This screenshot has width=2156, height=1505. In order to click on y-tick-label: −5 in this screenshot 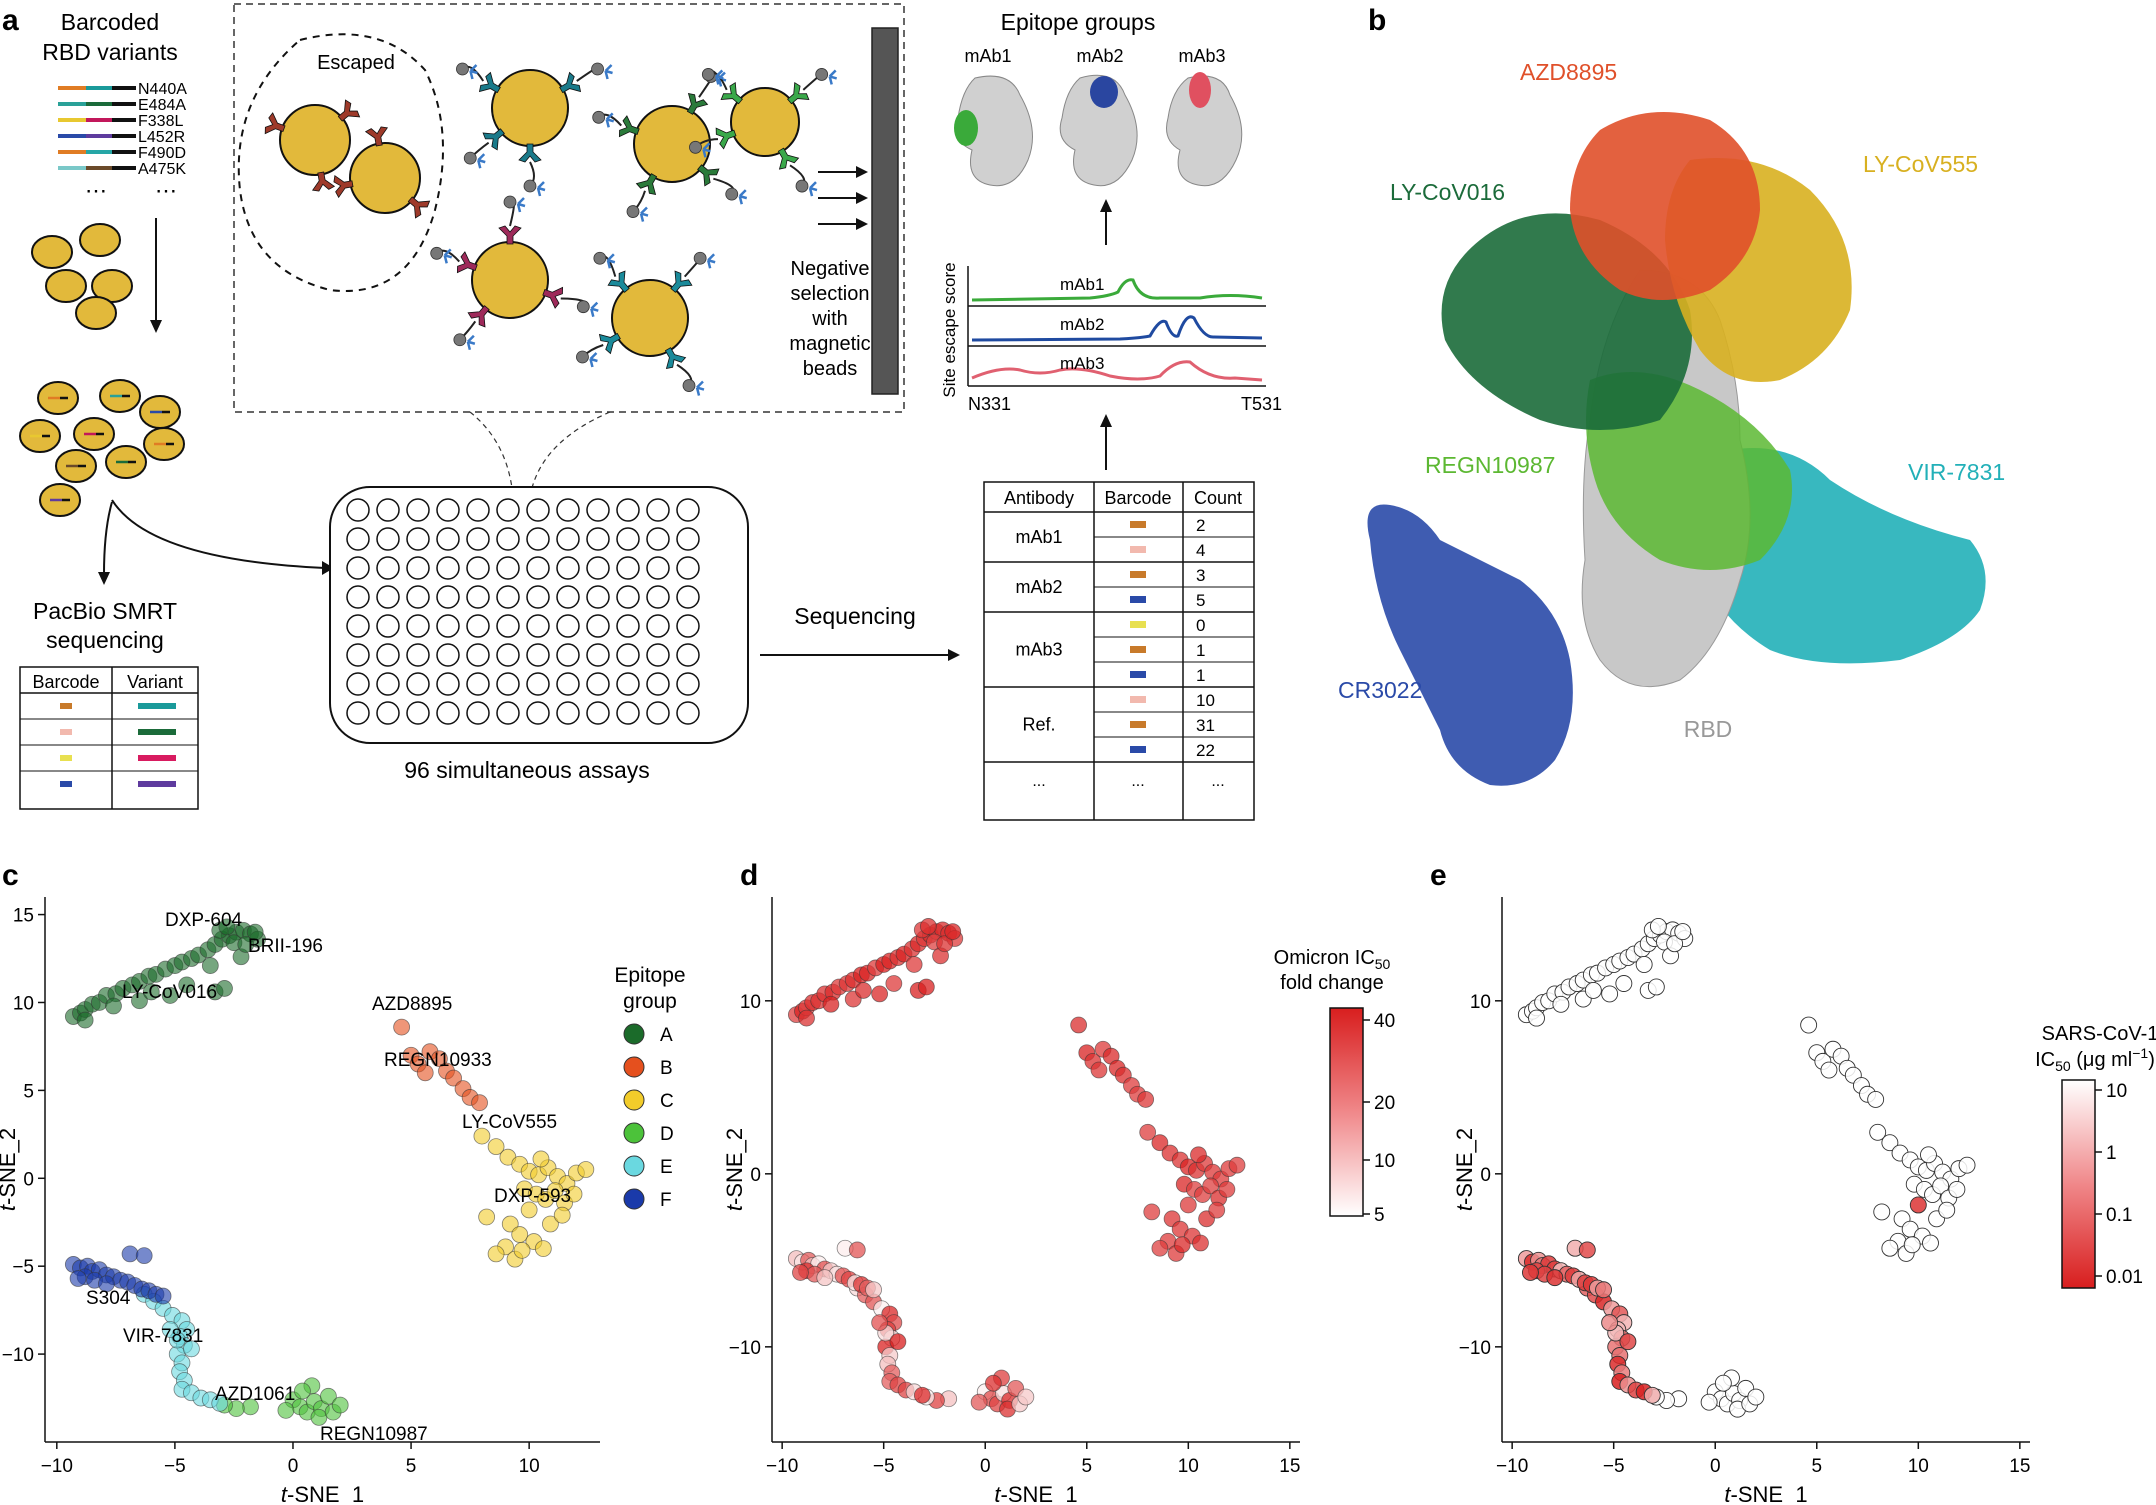, I will do `click(23, 1267)`.